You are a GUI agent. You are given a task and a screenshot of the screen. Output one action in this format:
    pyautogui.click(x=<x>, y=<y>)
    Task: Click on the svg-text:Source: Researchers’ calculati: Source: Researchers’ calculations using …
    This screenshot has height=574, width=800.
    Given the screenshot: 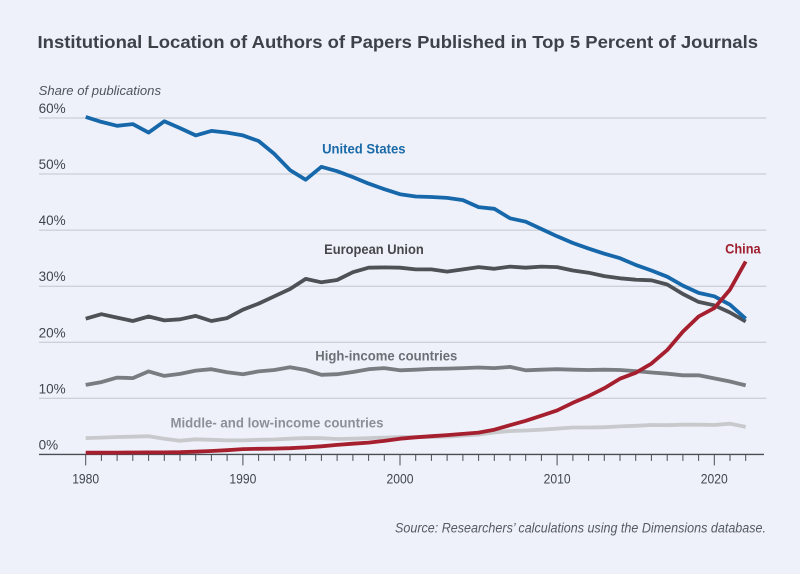 What is the action you would take?
    pyautogui.click(x=580, y=528)
    